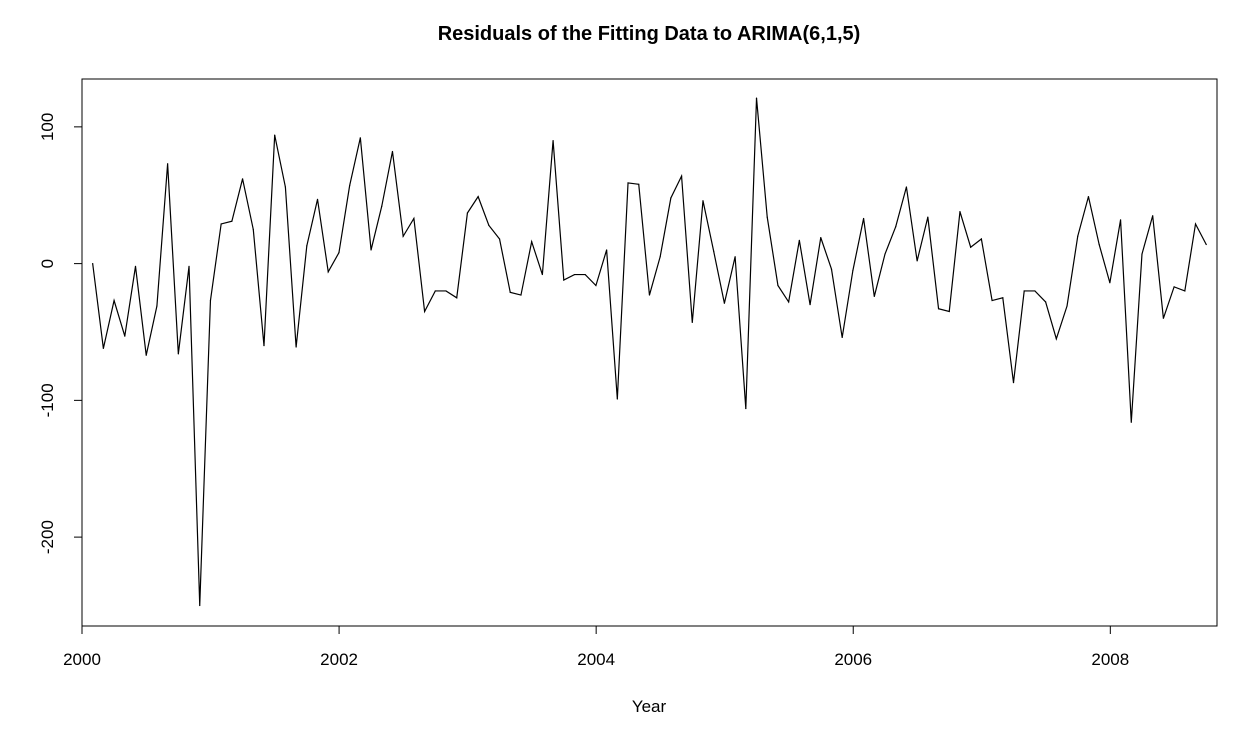 Image resolution: width=1257 pixels, height=733 pixels. What do you see at coordinates (339, 659) in the screenshot?
I see `x-tick-label: 2002` at bounding box center [339, 659].